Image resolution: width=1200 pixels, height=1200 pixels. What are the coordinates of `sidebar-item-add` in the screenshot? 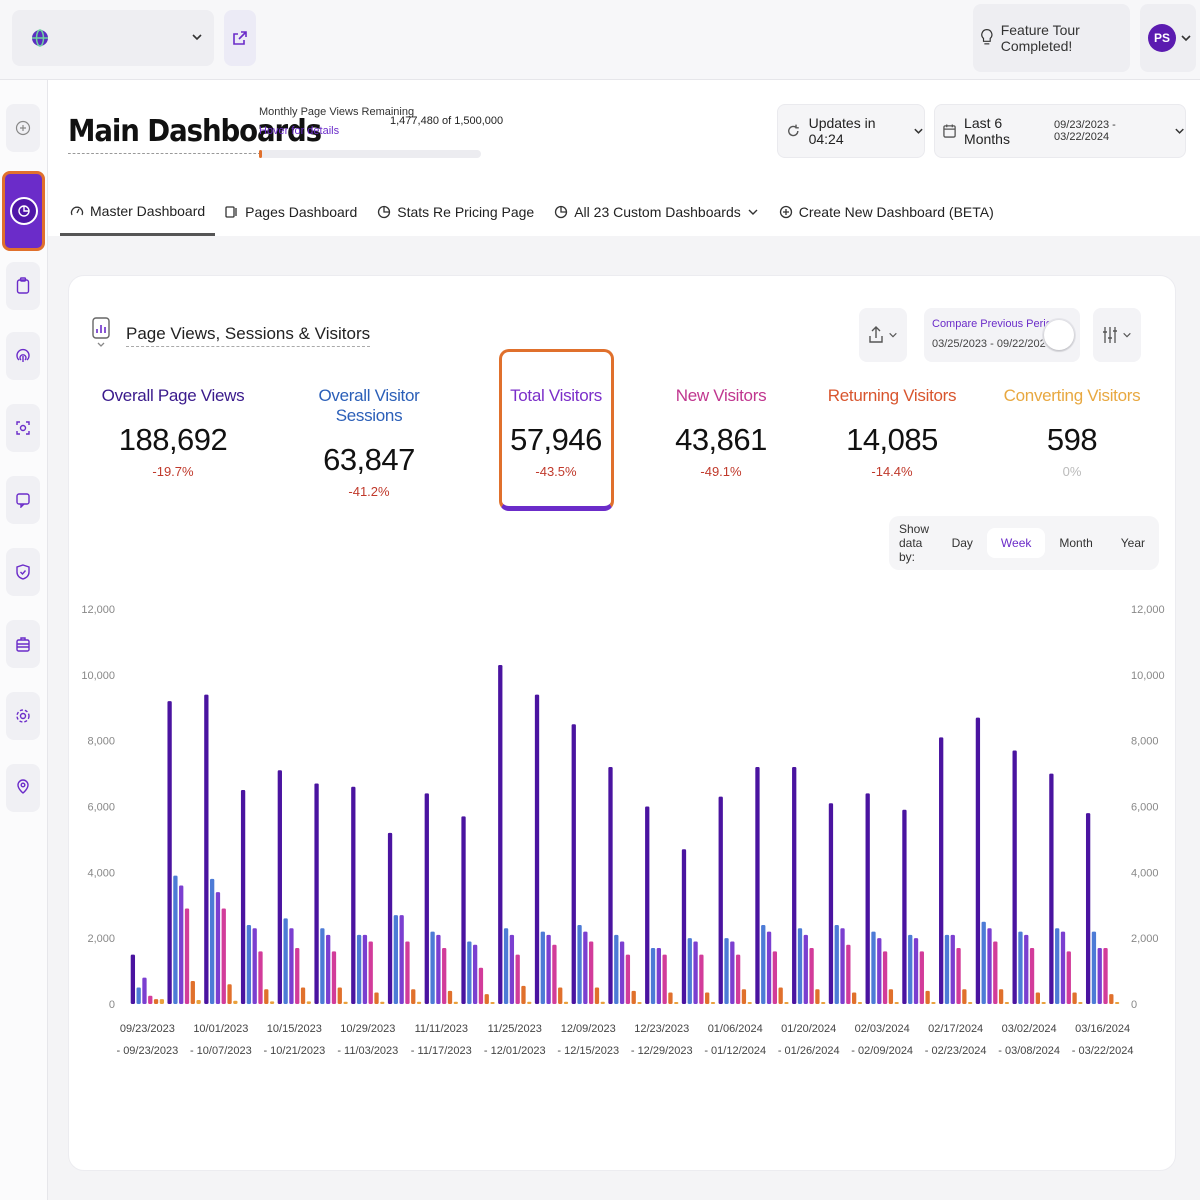 It's located at (23, 128).